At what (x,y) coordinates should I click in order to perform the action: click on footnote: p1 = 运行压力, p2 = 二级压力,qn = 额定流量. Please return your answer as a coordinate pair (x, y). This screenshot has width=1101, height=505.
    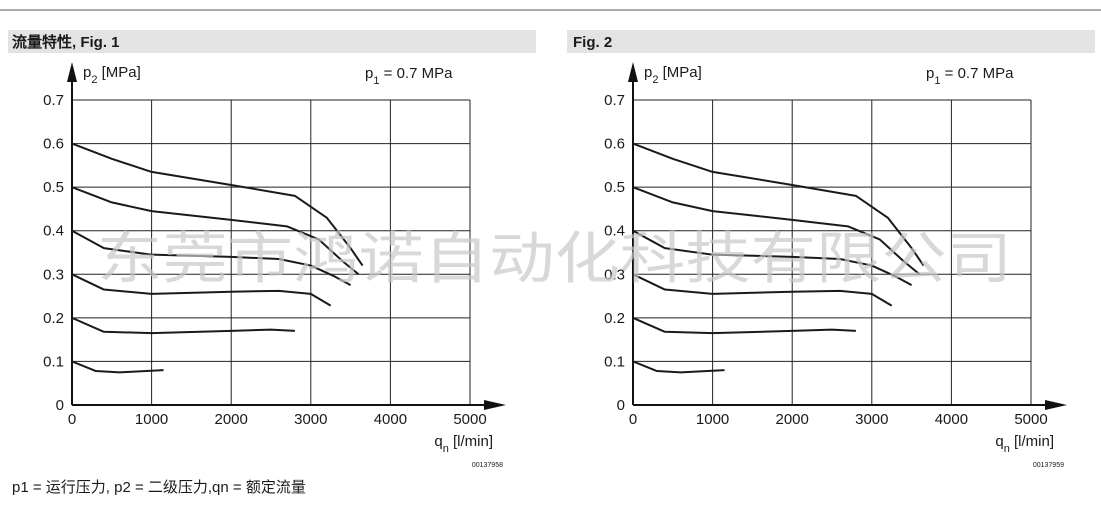
    Looking at the image, I should click on (159, 487).